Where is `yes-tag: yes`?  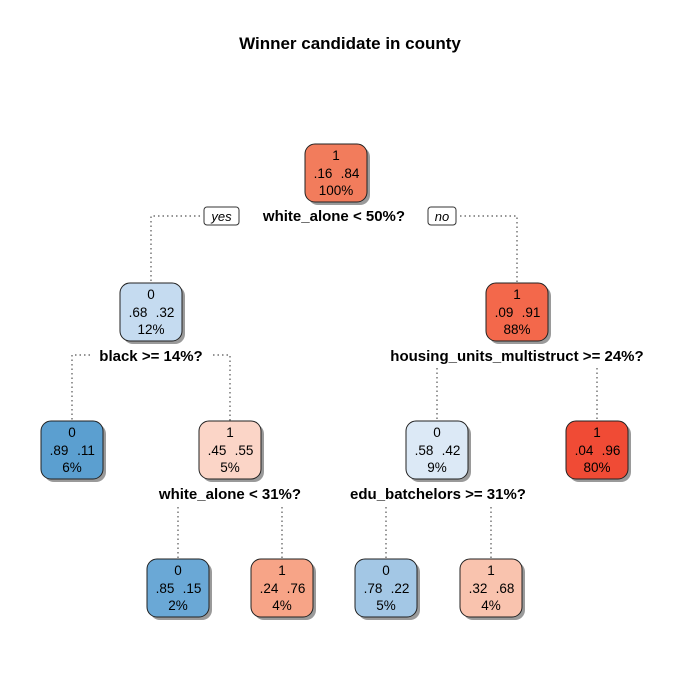 yes-tag: yes is located at coordinates (221, 216).